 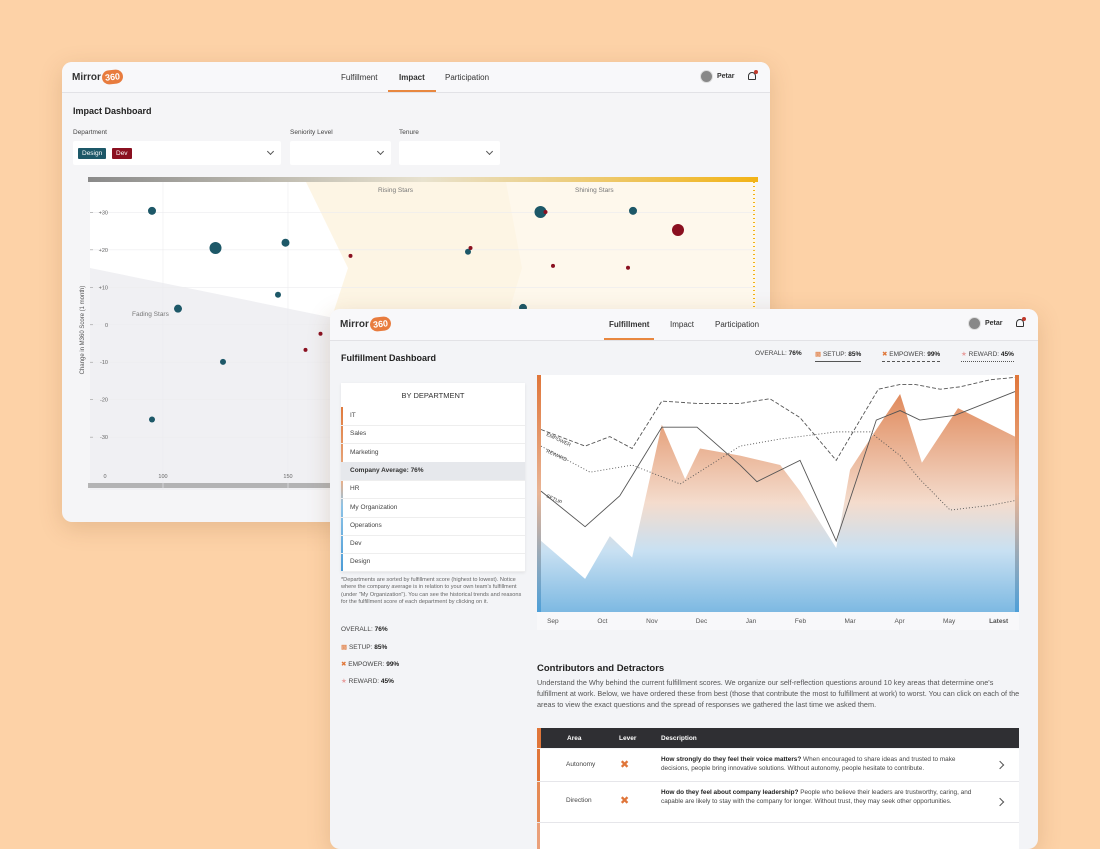 What do you see at coordinates (104, 401) in the screenshot?
I see `y-tick-label: -20` at bounding box center [104, 401].